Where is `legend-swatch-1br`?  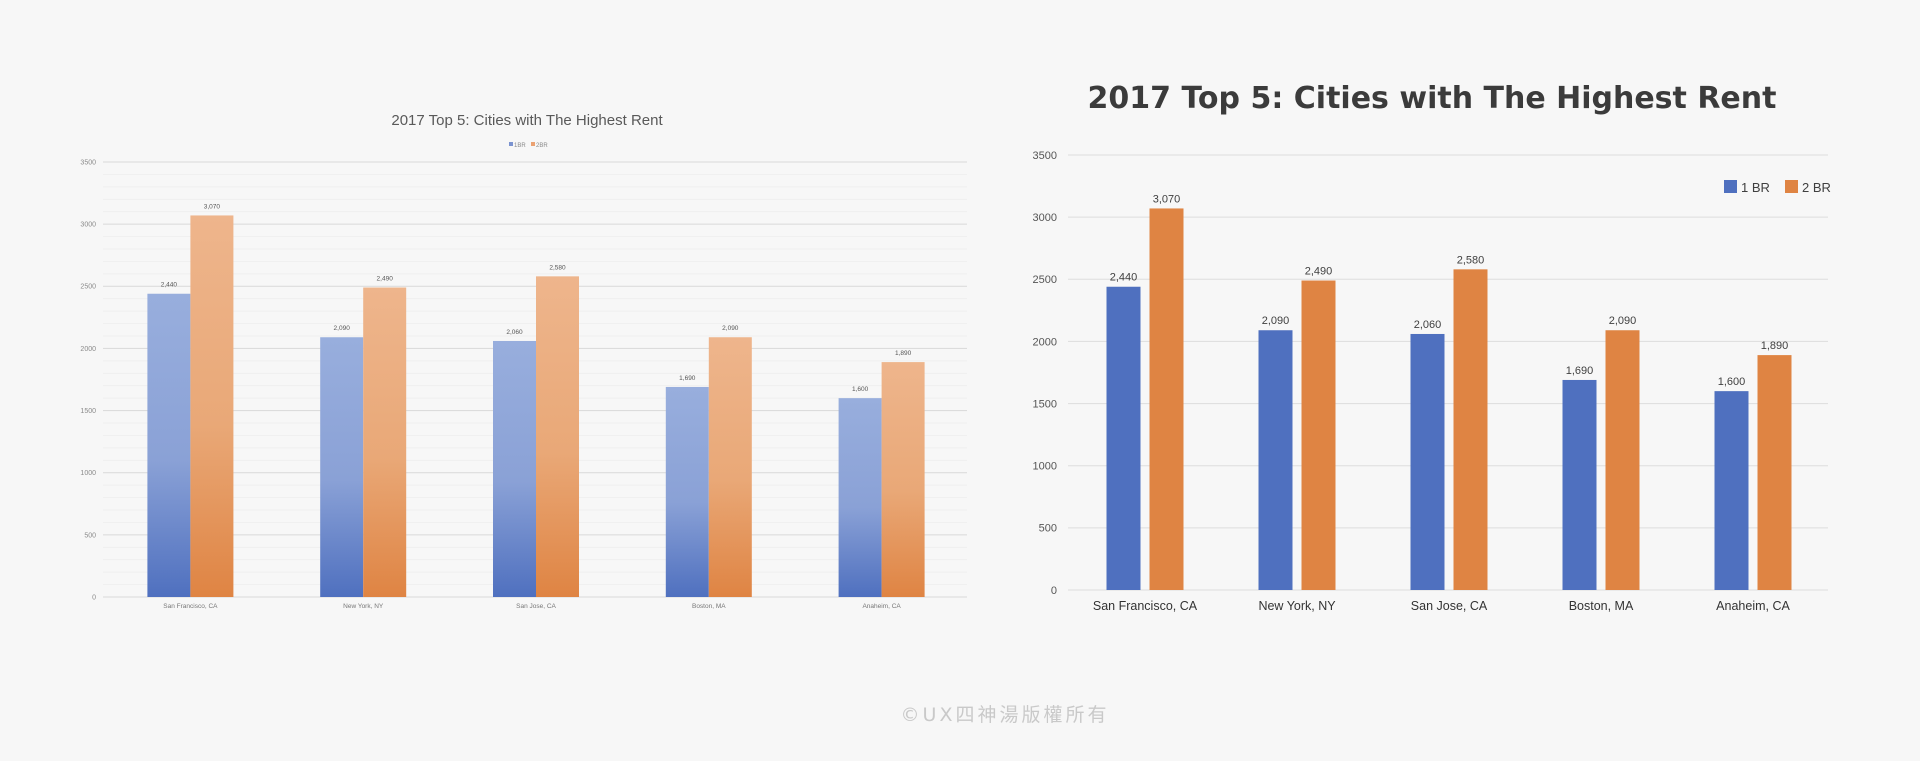
legend-swatch-1br is located at coordinates (511, 144).